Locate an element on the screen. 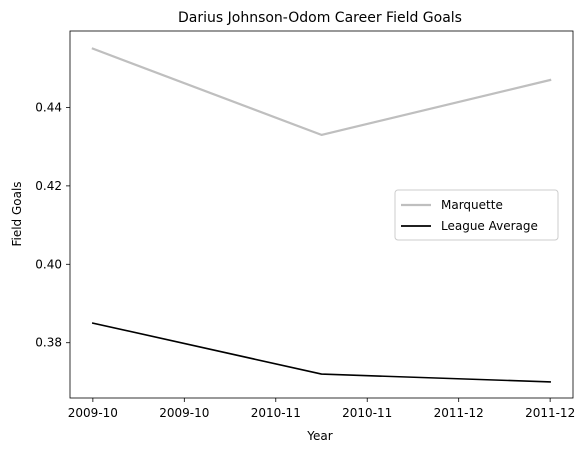 This screenshot has width=582, height=453. y-tick-label: 0.42 is located at coordinates (48, 186).